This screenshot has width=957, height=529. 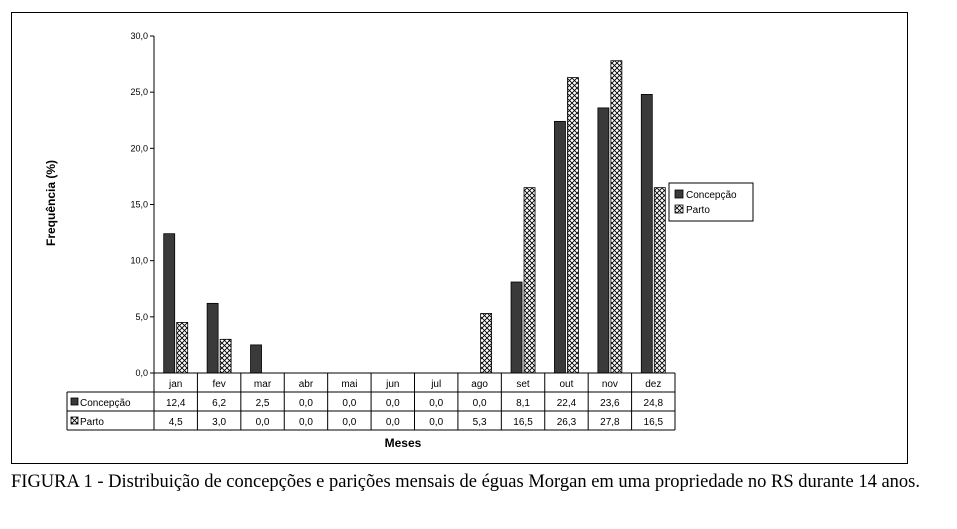 I want to click on legend-label-concepcao: Concepção, so click(x=711, y=195).